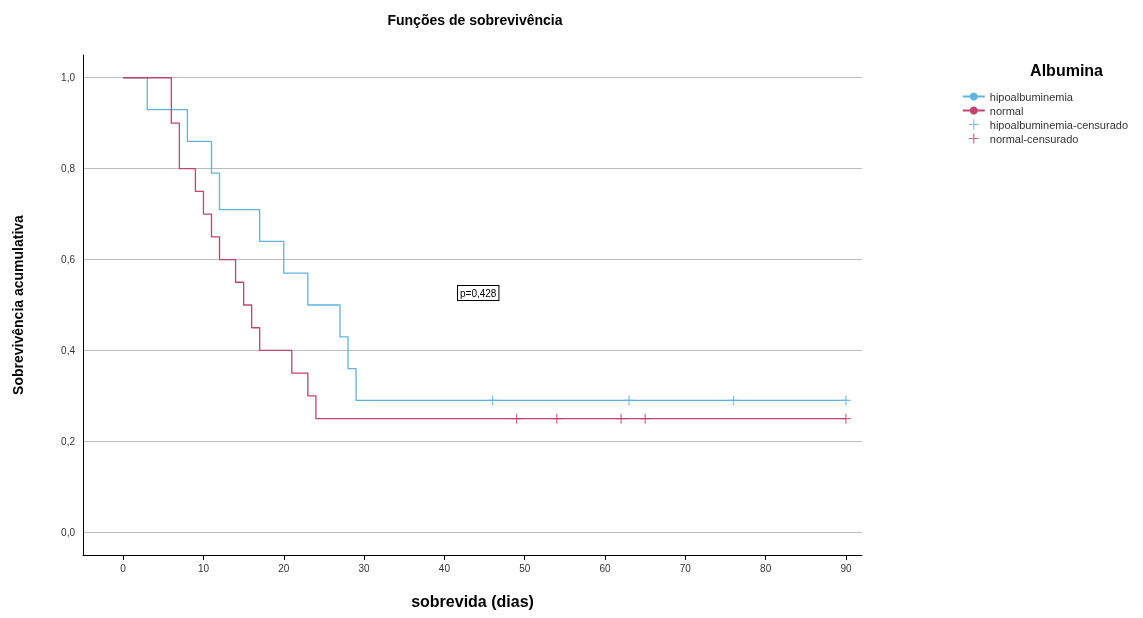 The height and width of the screenshot is (618, 1143). I want to click on x-axis-title: sobrevida (dias), so click(472, 601).